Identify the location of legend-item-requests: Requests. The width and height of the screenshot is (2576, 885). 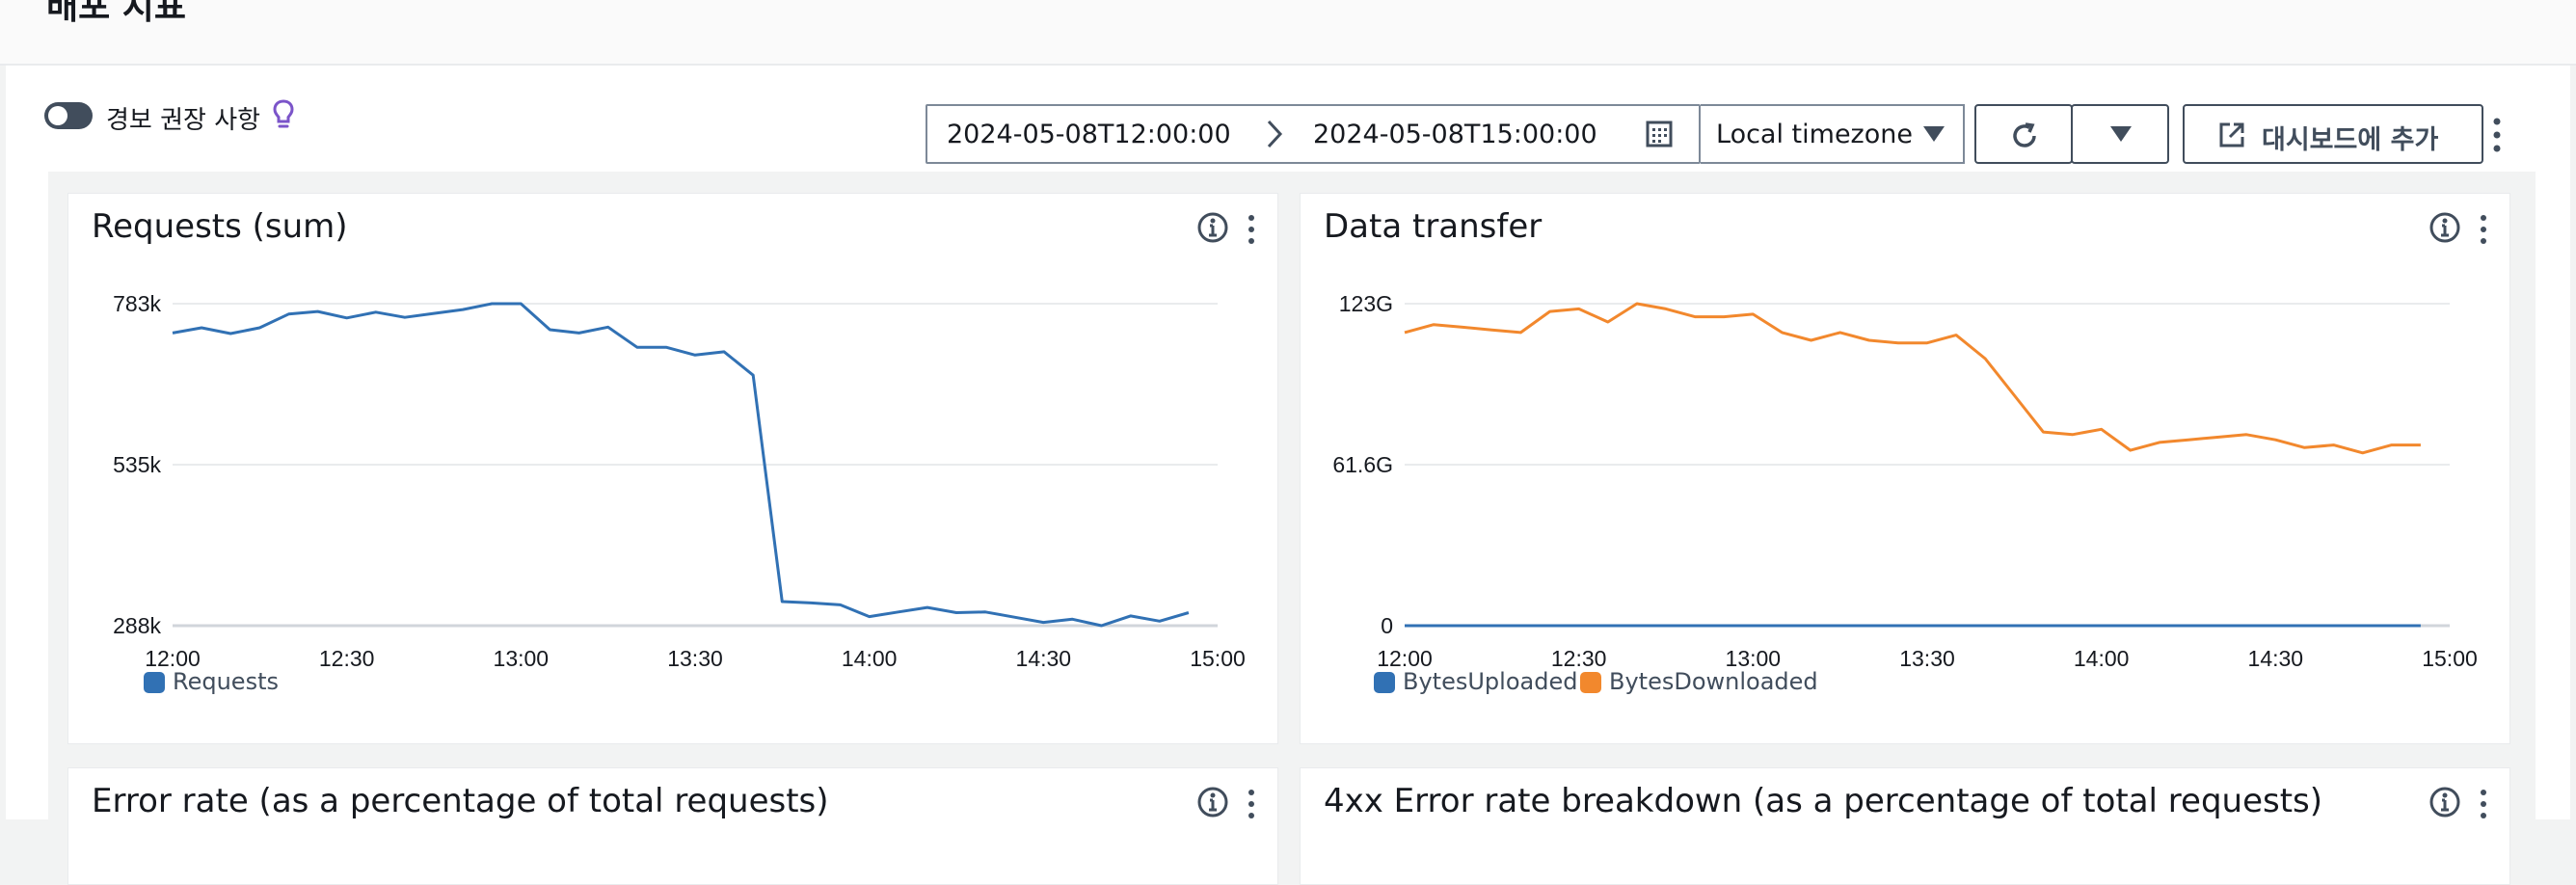
(212, 682).